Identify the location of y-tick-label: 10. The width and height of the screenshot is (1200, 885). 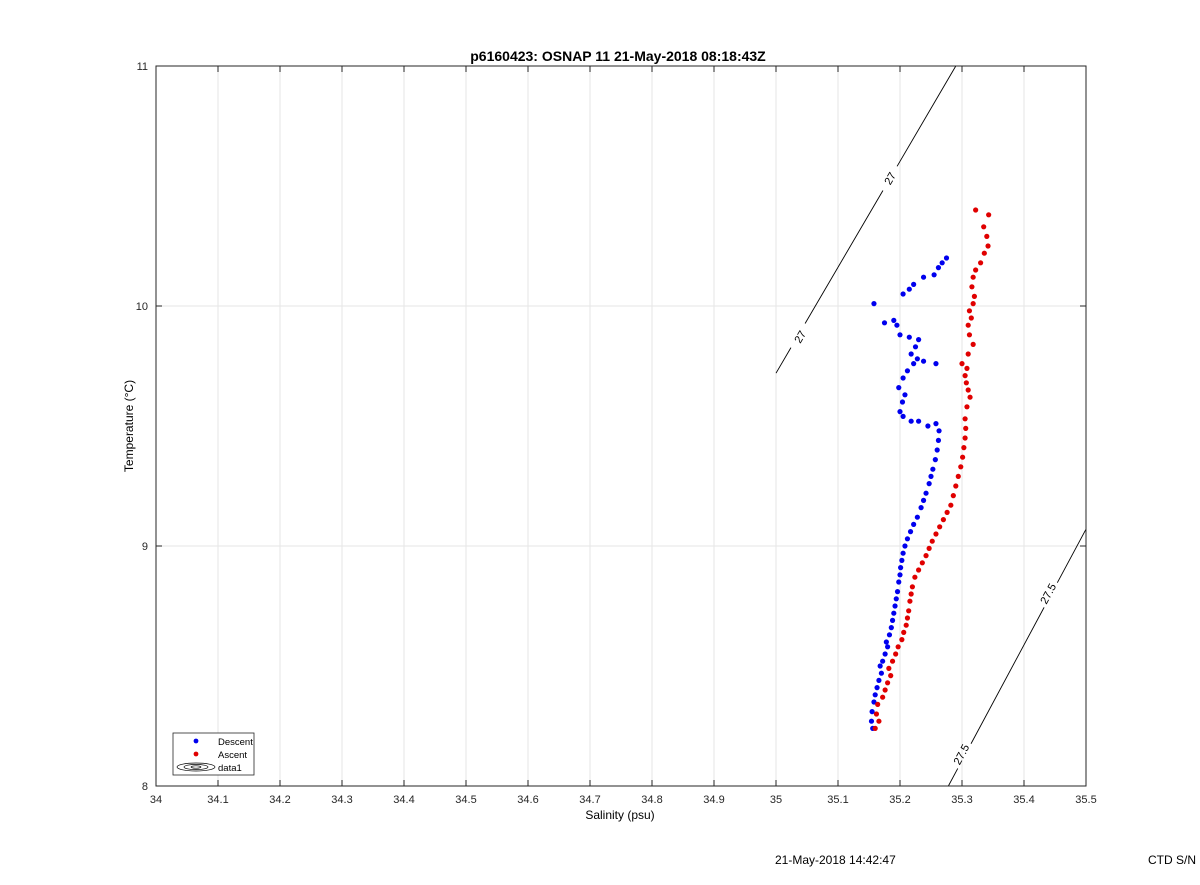
(142, 307).